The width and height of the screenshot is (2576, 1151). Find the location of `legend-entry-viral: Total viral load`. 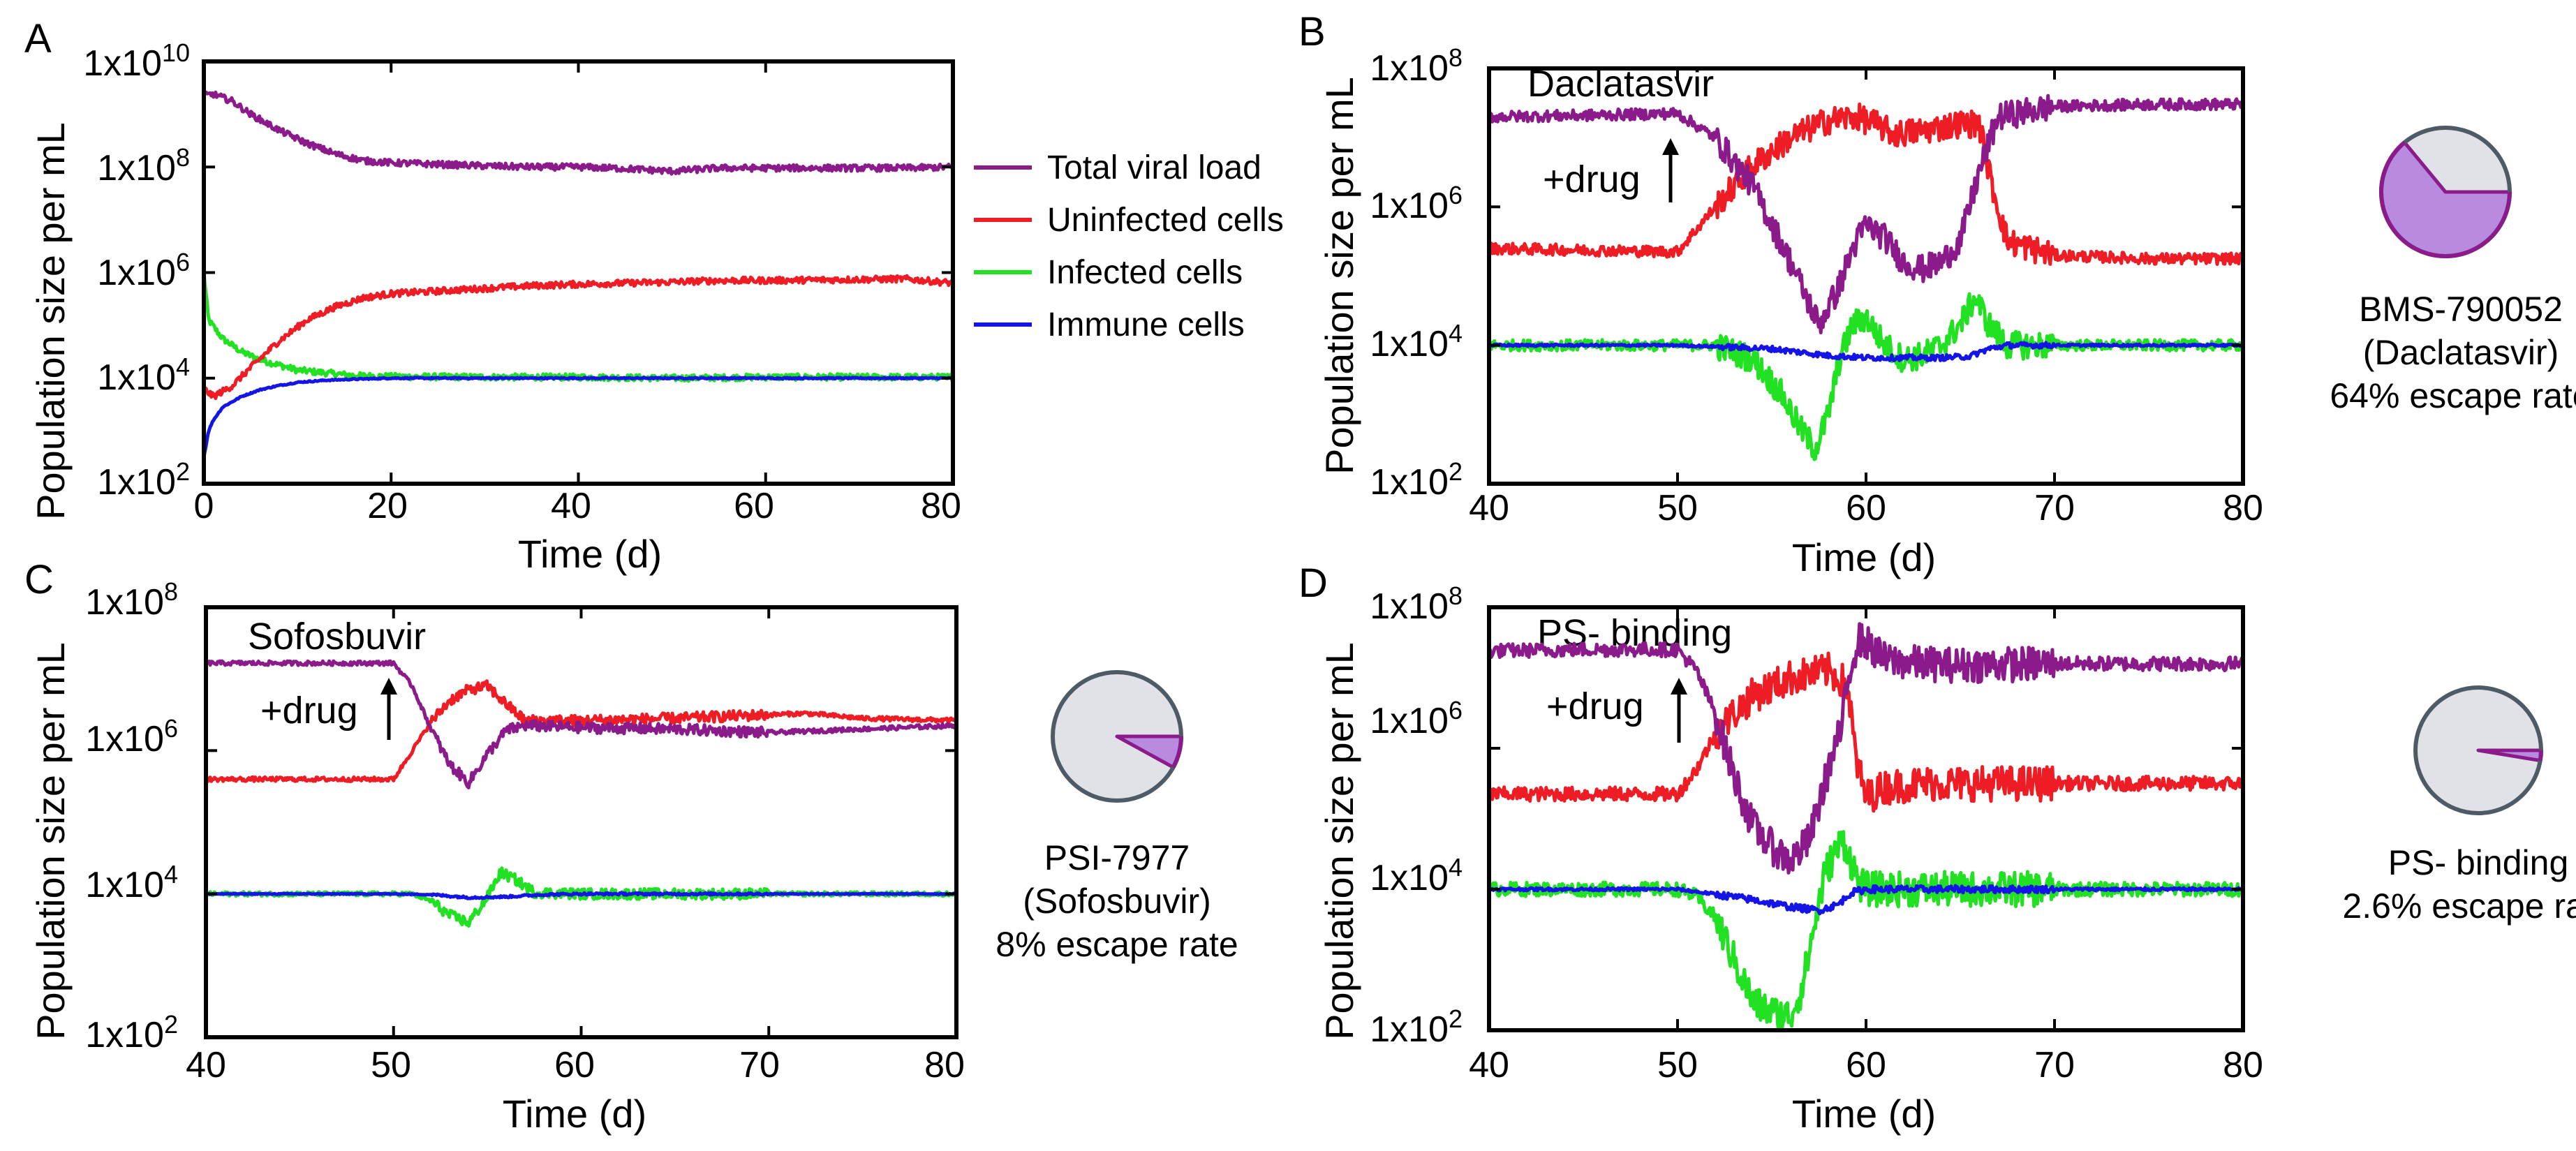

legend-entry-viral: Total viral load is located at coordinates (1117, 167).